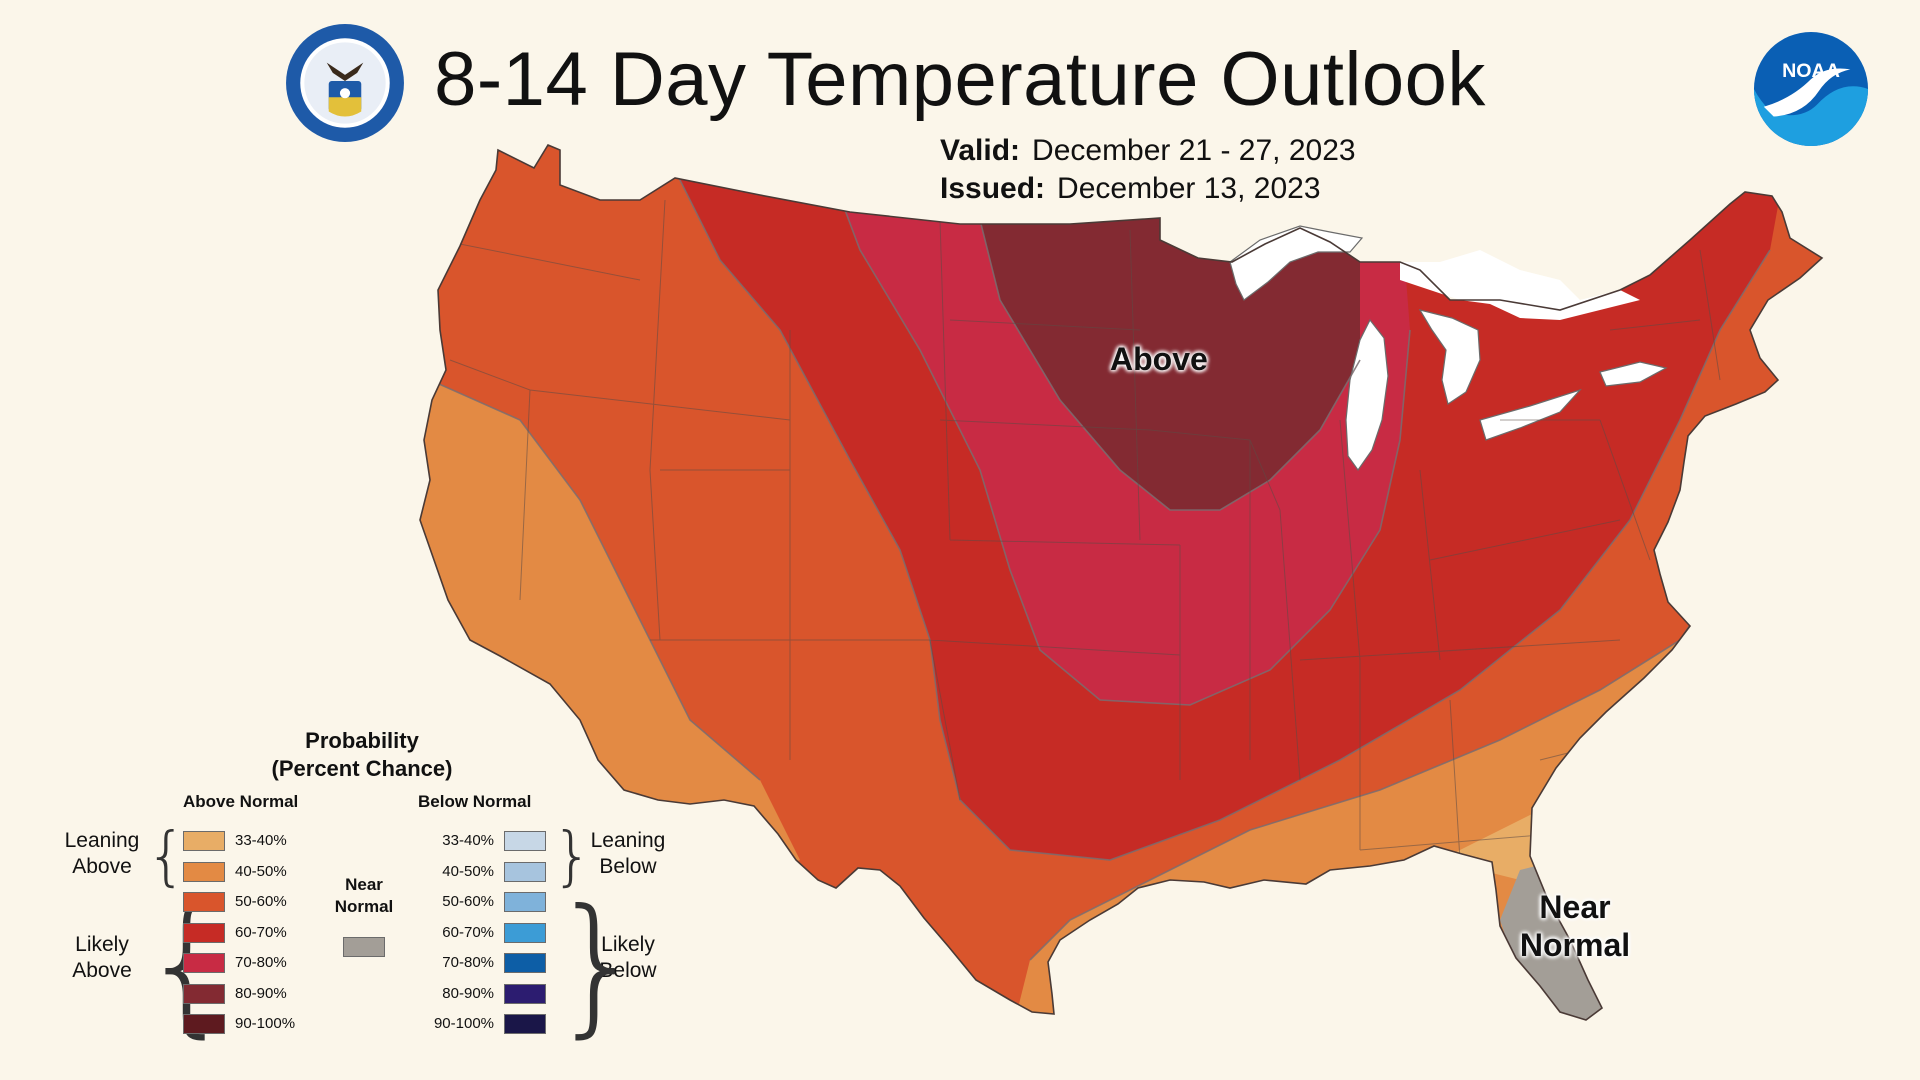 This screenshot has width=1920, height=1080. Describe the element at coordinates (1449, 357) in the screenshot. I see `lake-huron` at that location.